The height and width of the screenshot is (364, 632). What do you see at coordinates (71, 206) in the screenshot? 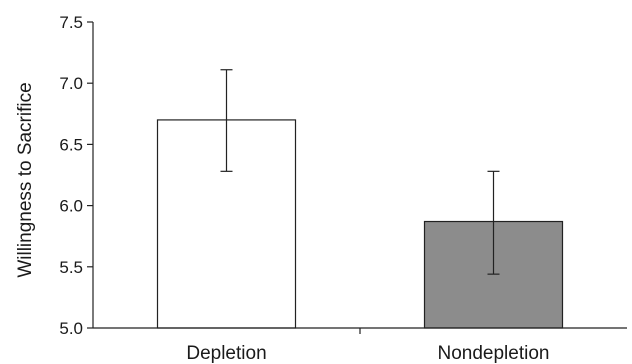
I see `y-tick-label: 6.0` at bounding box center [71, 206].